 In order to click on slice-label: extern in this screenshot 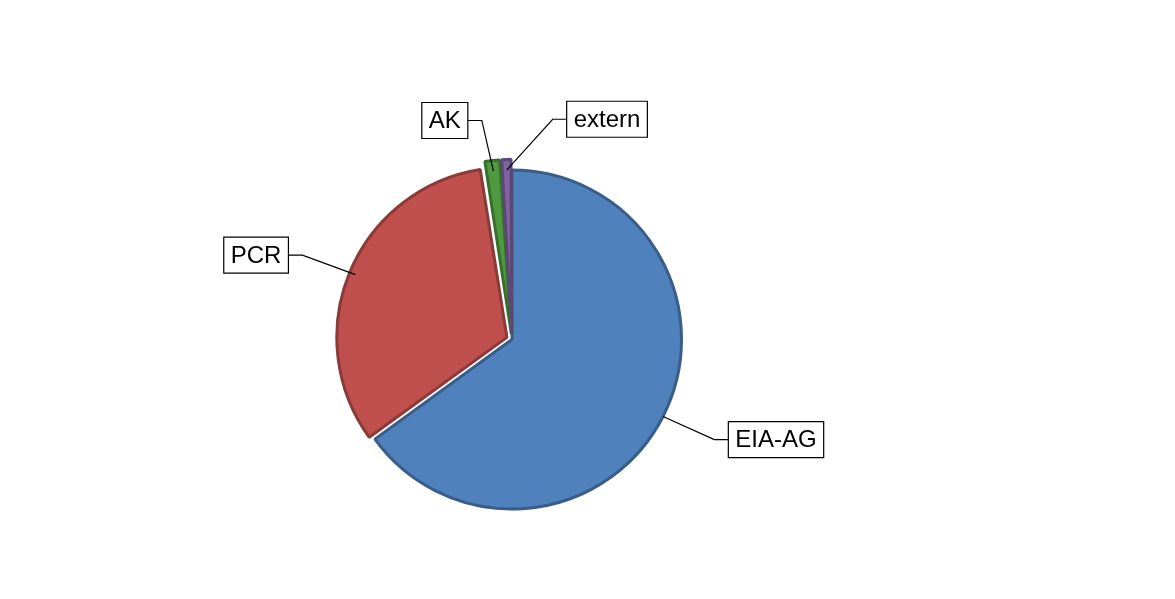, I will do `click(607, 118)`.